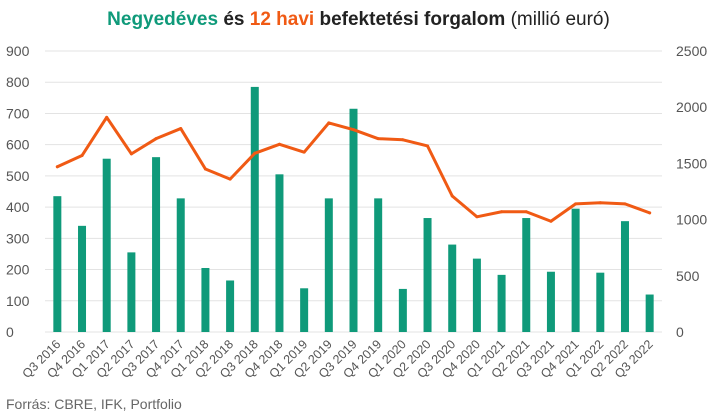  I want to click on y-left-tick-label: 400, so click(18, 207).